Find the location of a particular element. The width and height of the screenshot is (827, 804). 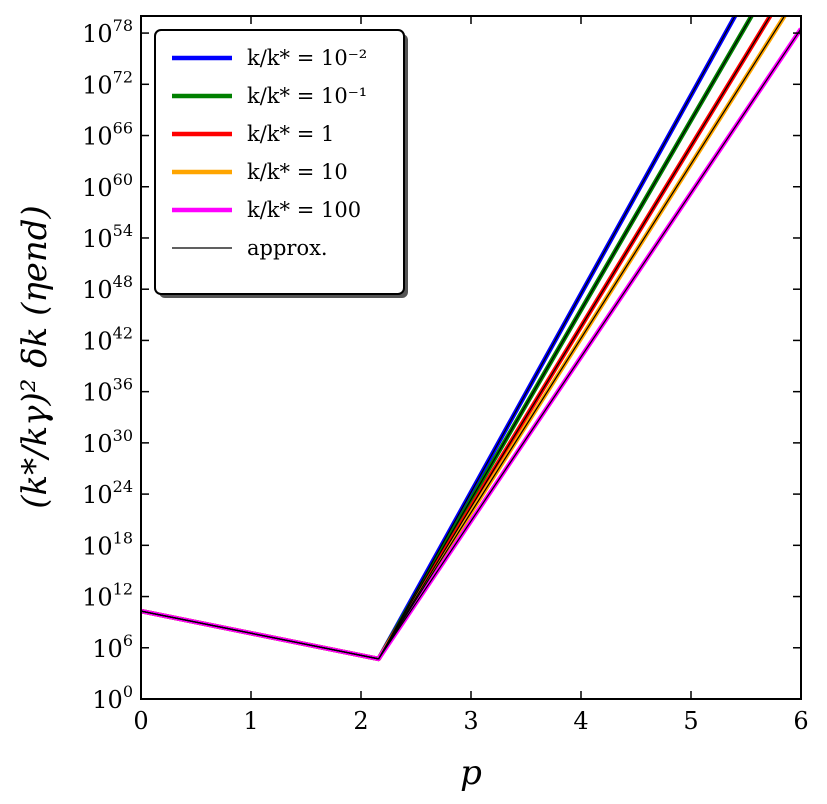

x-axis-label: p is located at coordinates (471, 773).